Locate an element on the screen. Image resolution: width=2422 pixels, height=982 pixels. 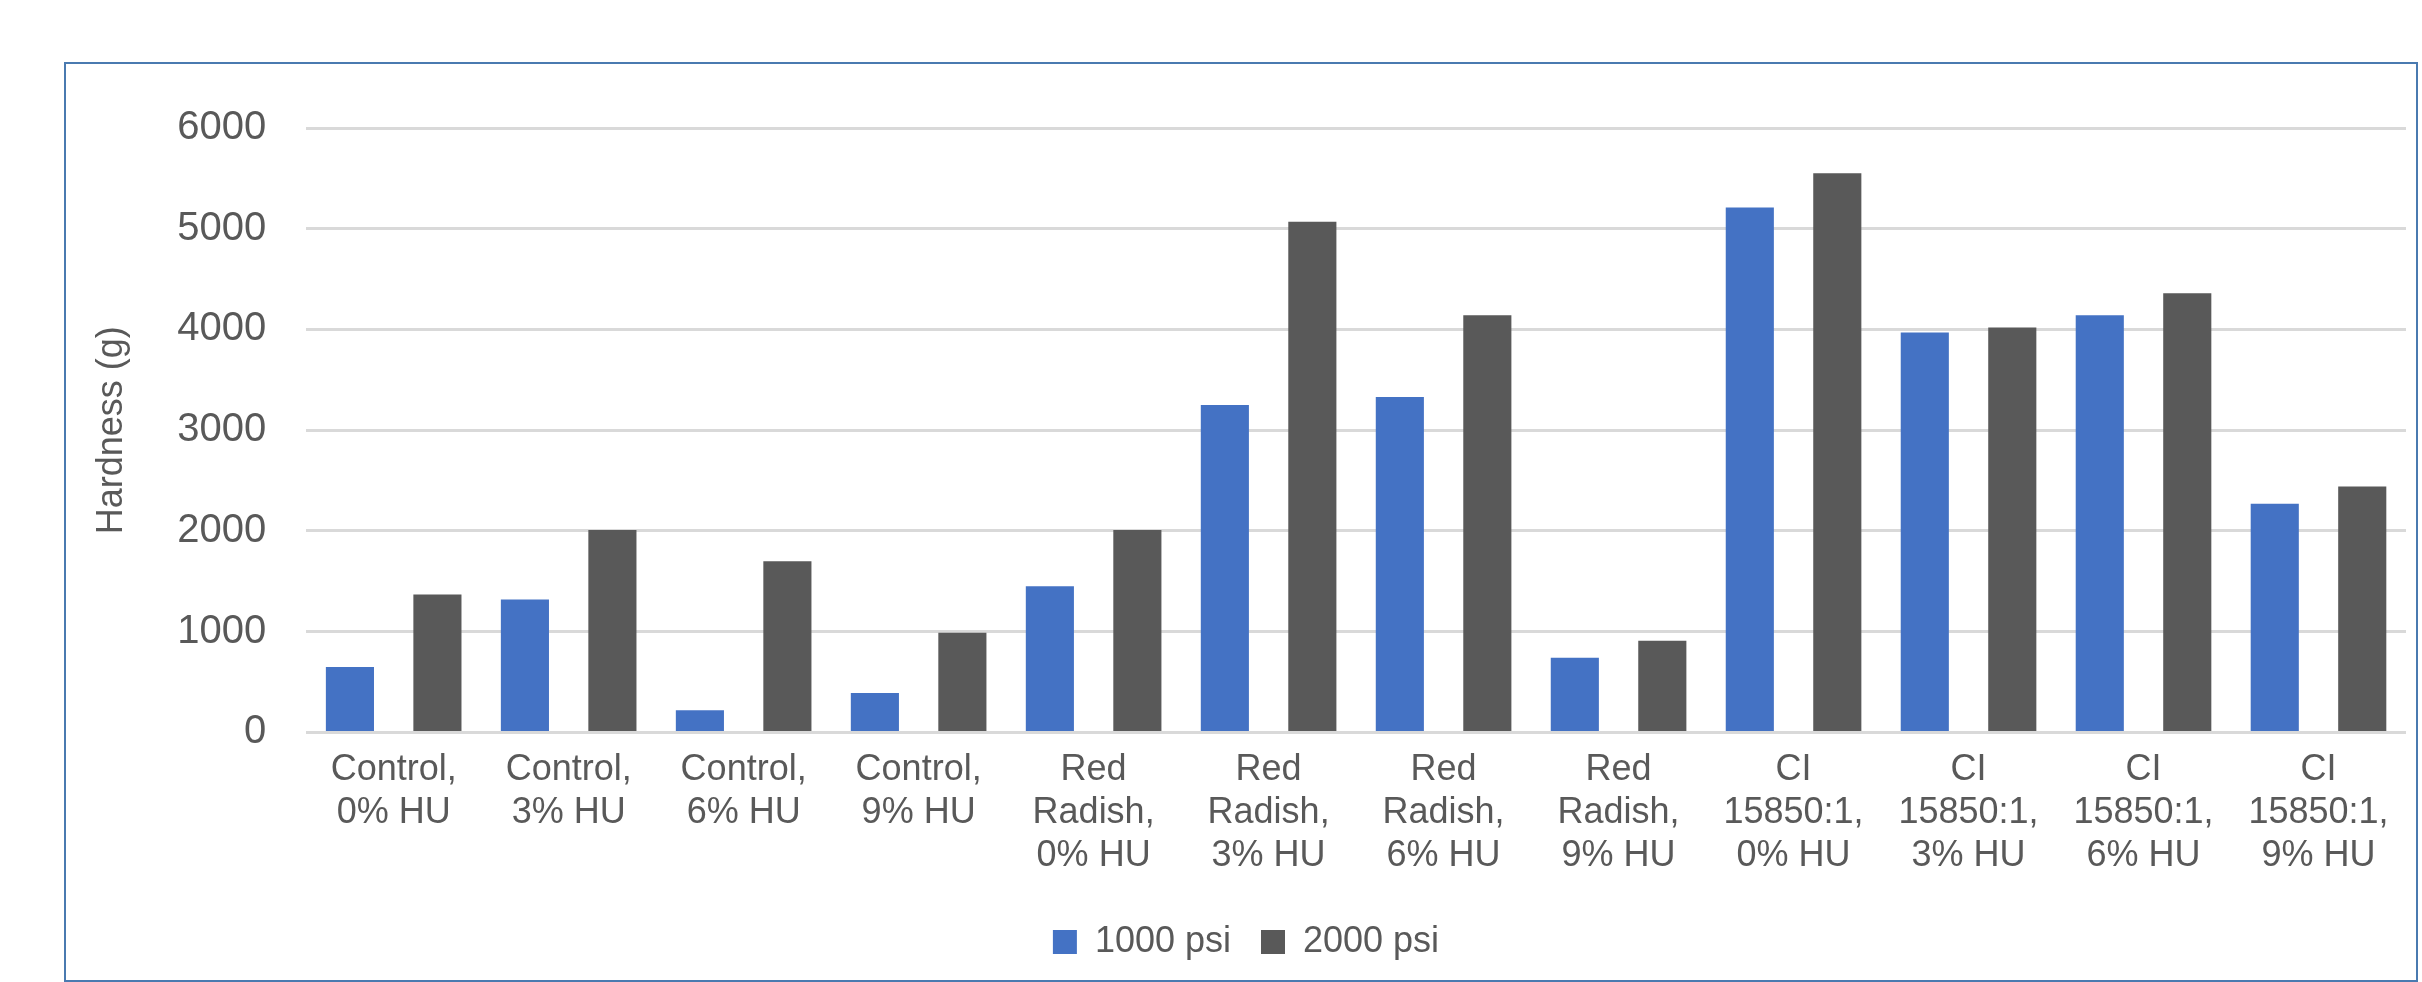
x-tick-label: Red Radish, 0% HU is located at coordinates (1093, 810).